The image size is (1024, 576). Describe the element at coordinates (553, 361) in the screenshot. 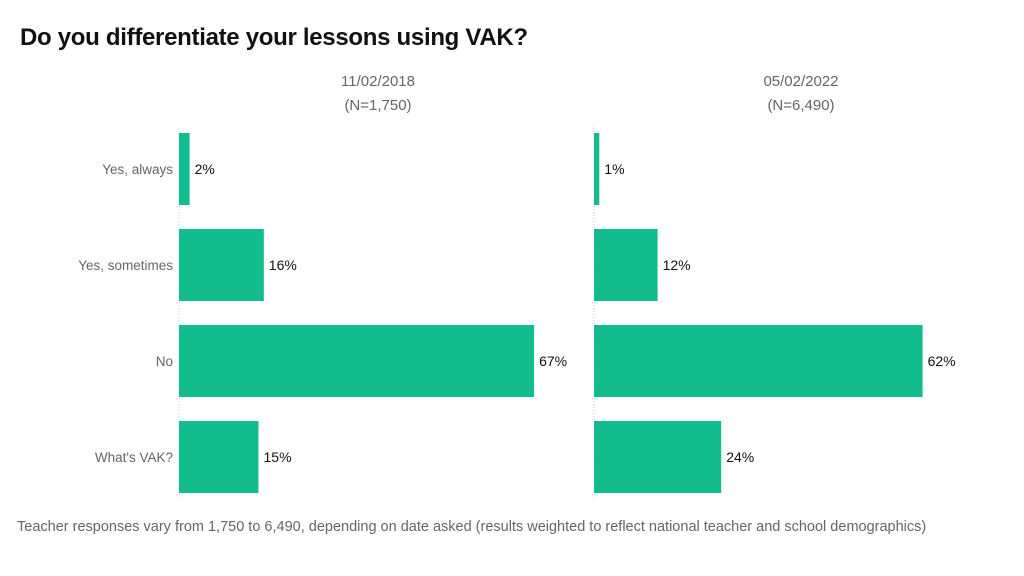

I see `data-label: 67%` at that location.